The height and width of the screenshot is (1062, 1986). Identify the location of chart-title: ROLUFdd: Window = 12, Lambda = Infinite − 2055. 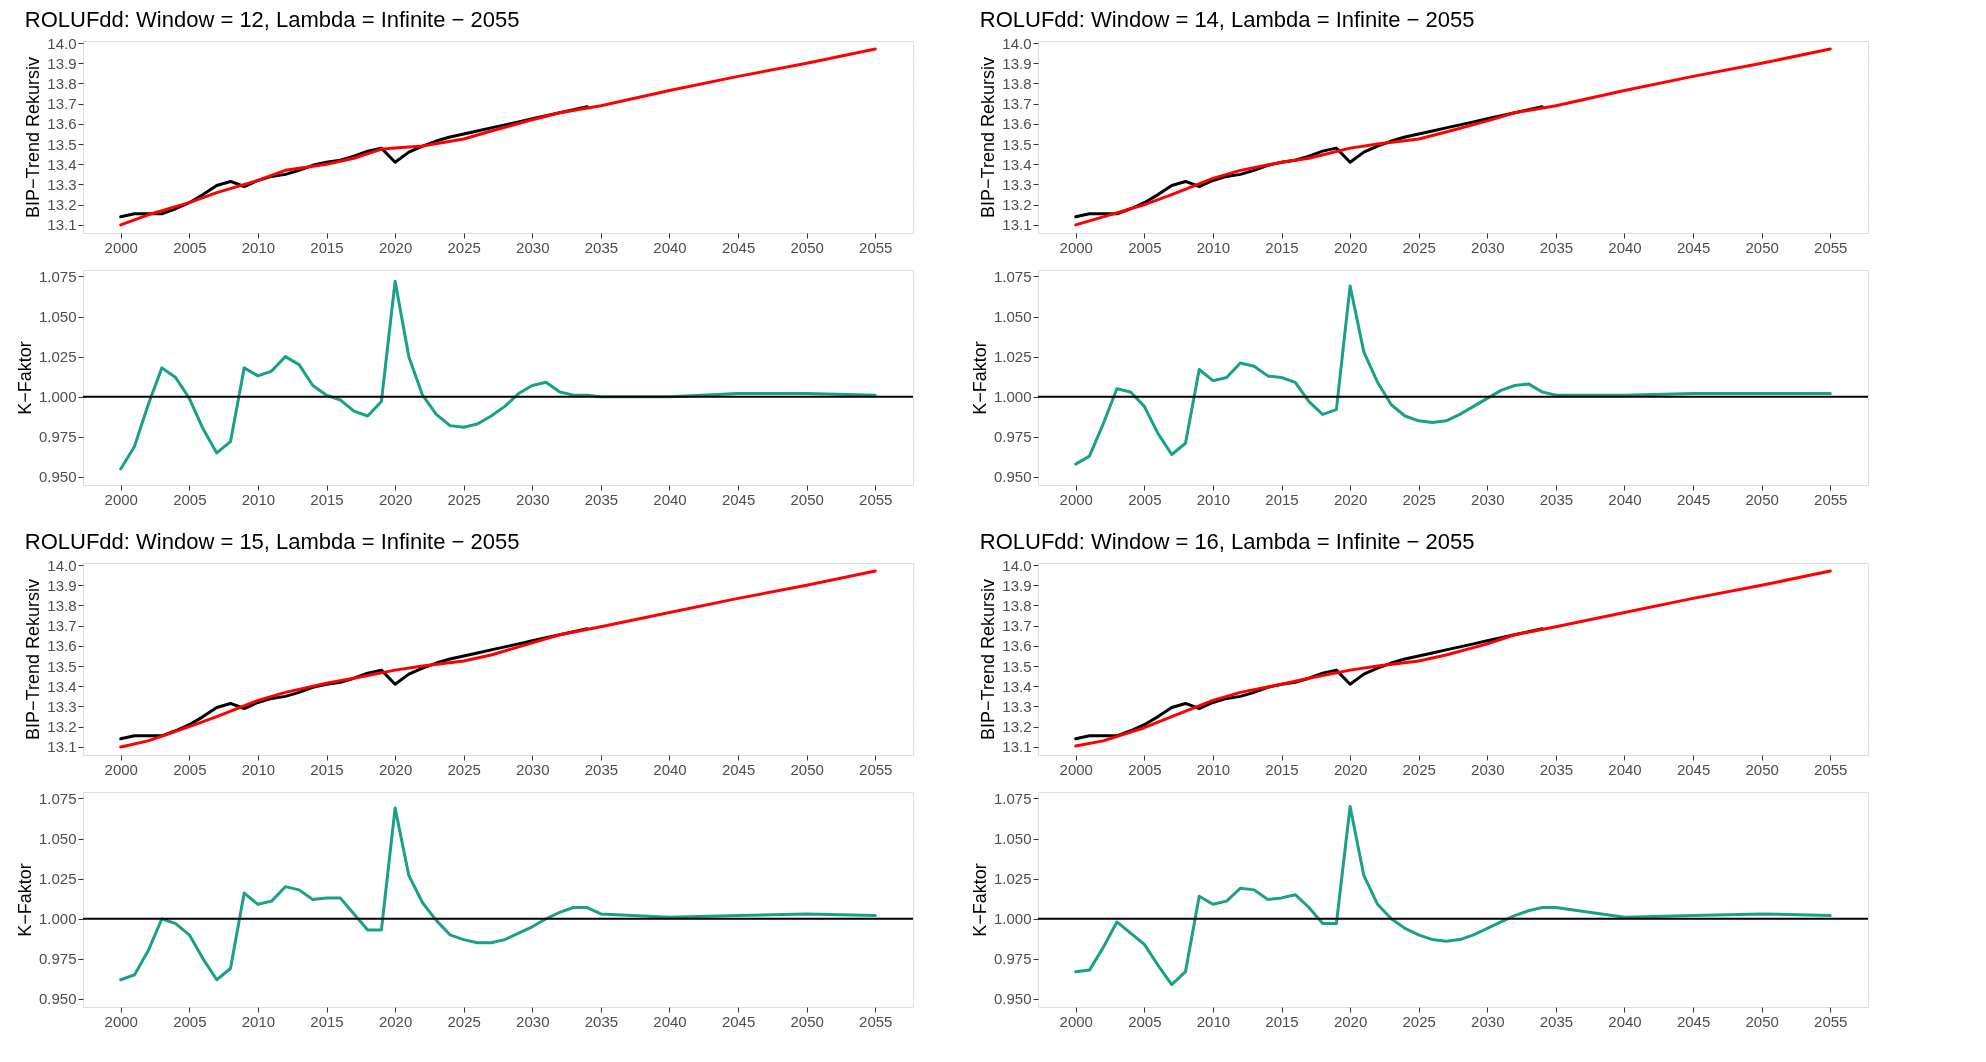
(272, 20).